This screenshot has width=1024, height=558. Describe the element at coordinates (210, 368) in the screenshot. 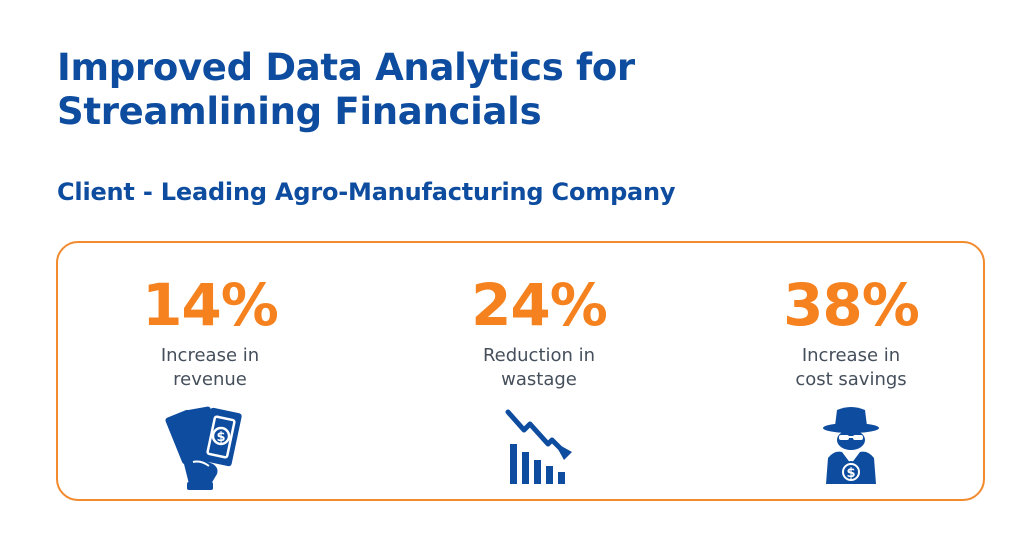

I see `stat-label: Increase in revenue` at that location.